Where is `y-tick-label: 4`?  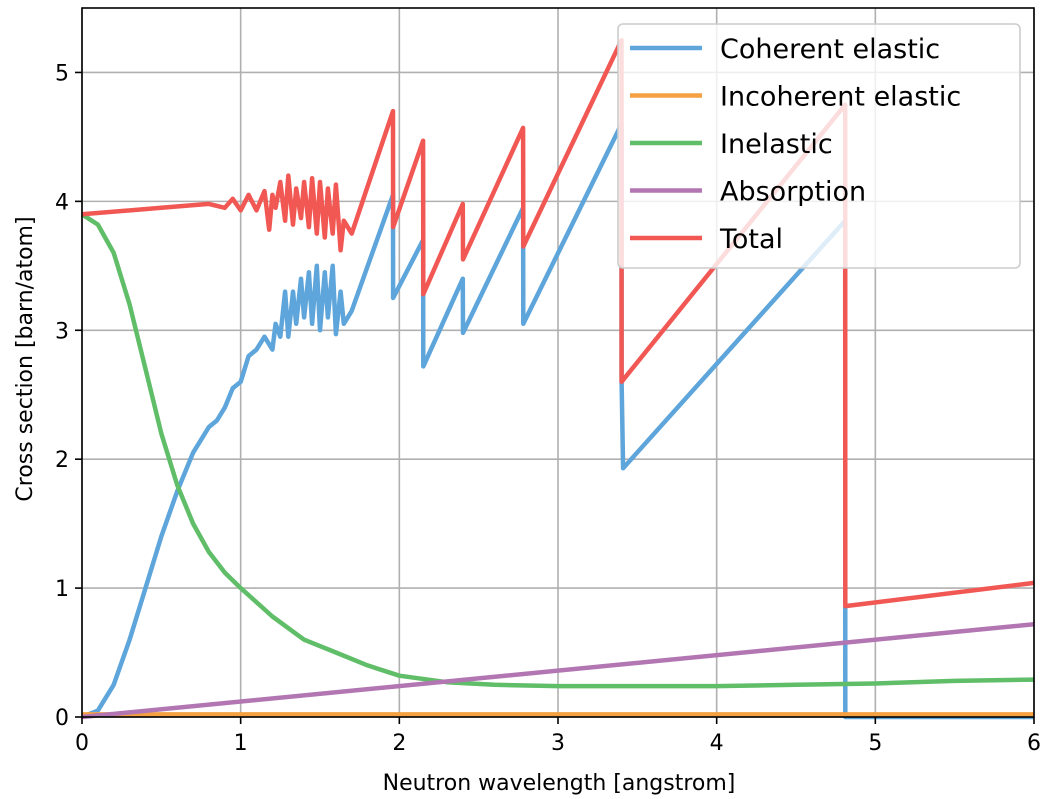
y-tick-label: 4 is located at coordinates (62, 202).